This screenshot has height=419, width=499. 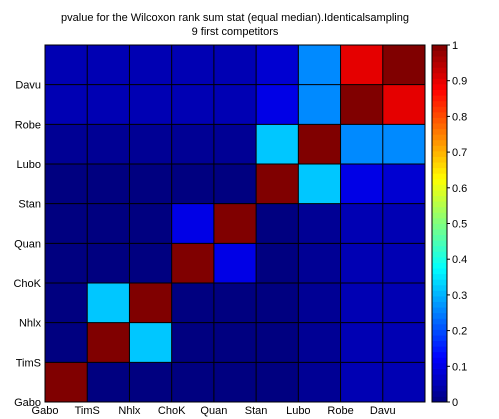 What do you see at coordinates (404, 342) in the screenshot?
I see `heatmap-cell-tims-davu` at bounding box center [404, 342].